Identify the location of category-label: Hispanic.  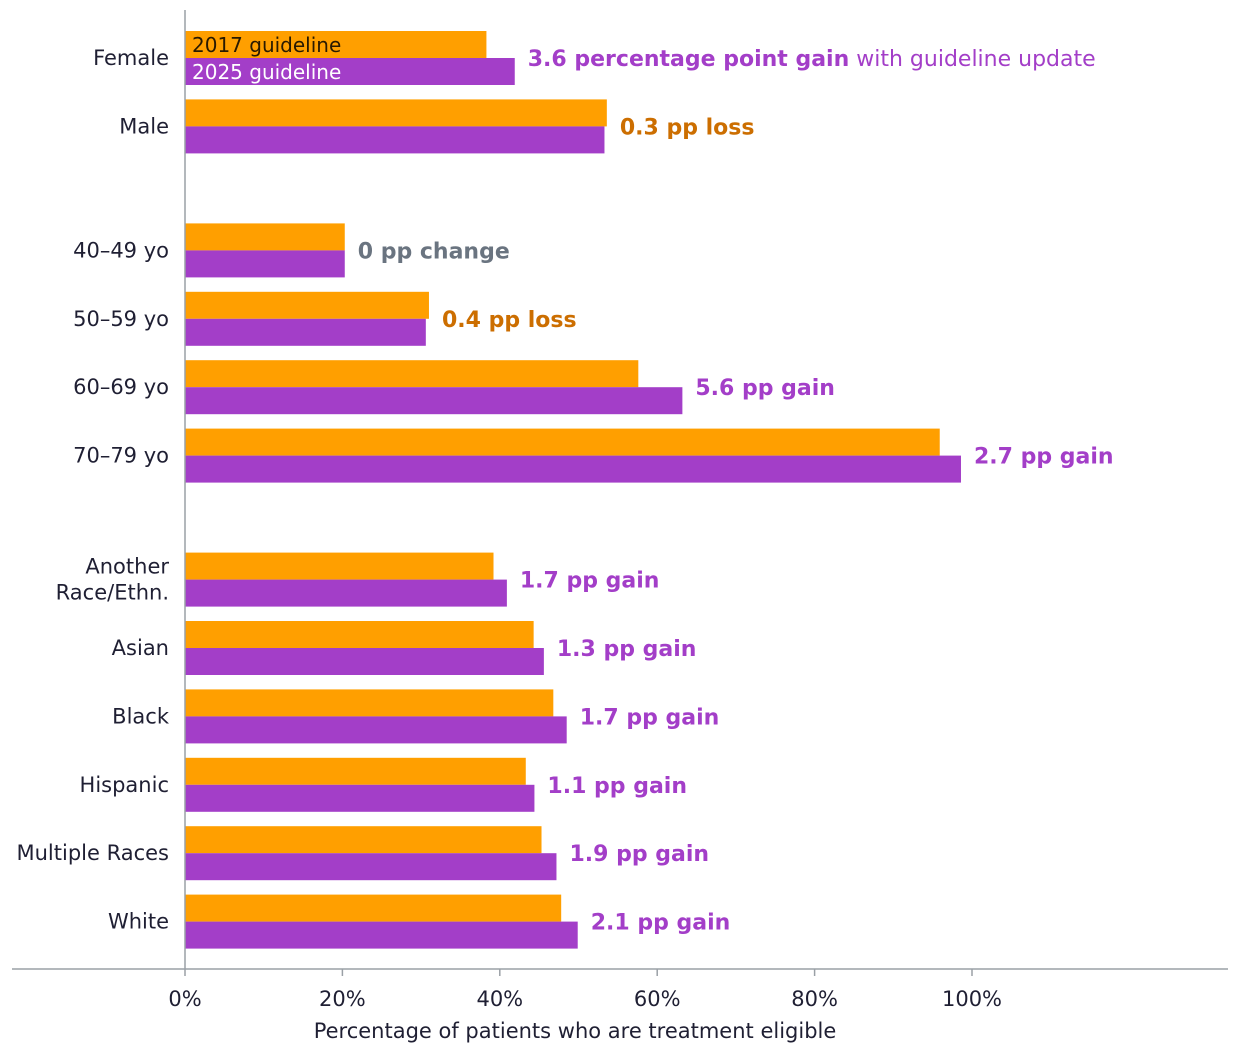
(124, 785).